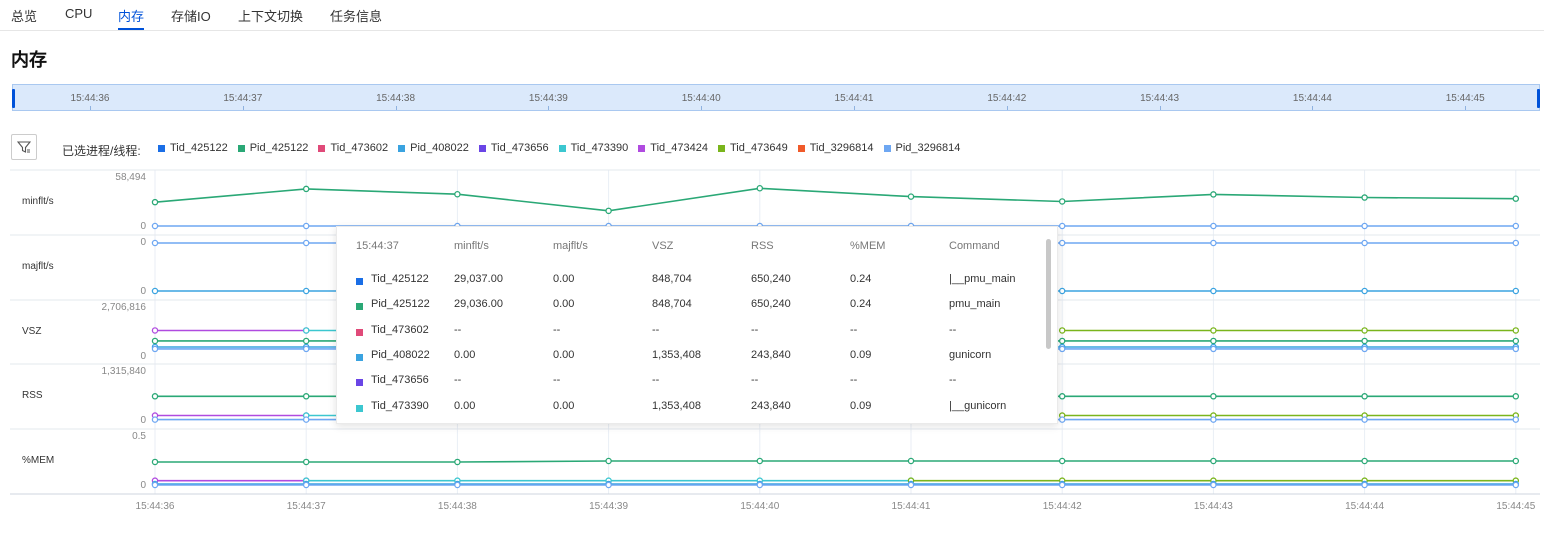  What do you see at coordinates (970, 354) in the screenshot?
I see `tooltip-cell: gunicorn` at bounding box center [970, 354].